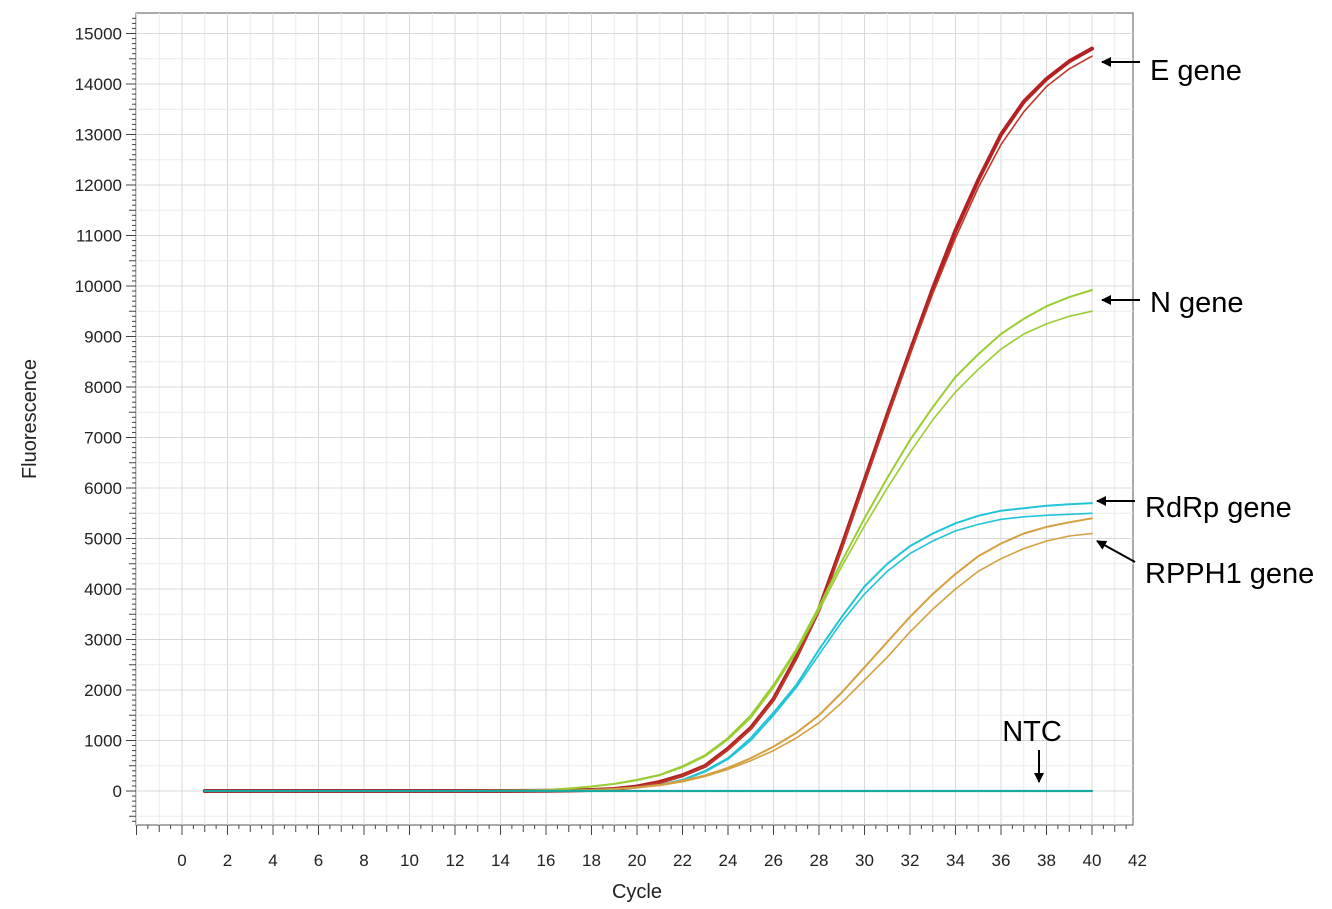 The height and width of the screenshot is (909, 1332). Describe the element at coordinates (98, 185) in the screenshot. I see `y-tick-label: 12000` at that location.